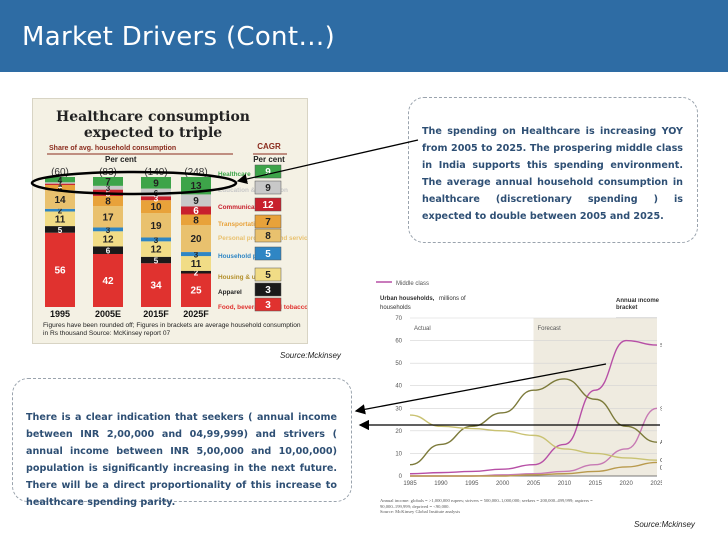  I want to click on hc-cagr-value: 5, so click(268, 254).